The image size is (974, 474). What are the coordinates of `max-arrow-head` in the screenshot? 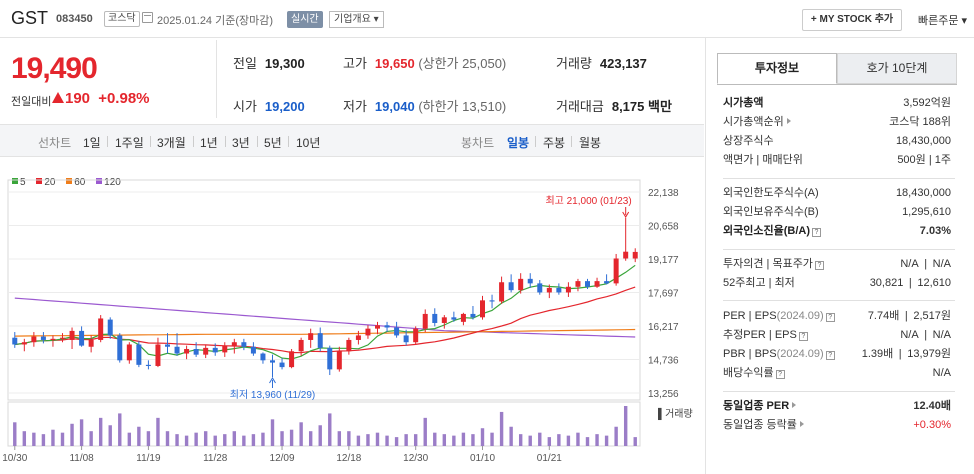 It's located at (626, 214).